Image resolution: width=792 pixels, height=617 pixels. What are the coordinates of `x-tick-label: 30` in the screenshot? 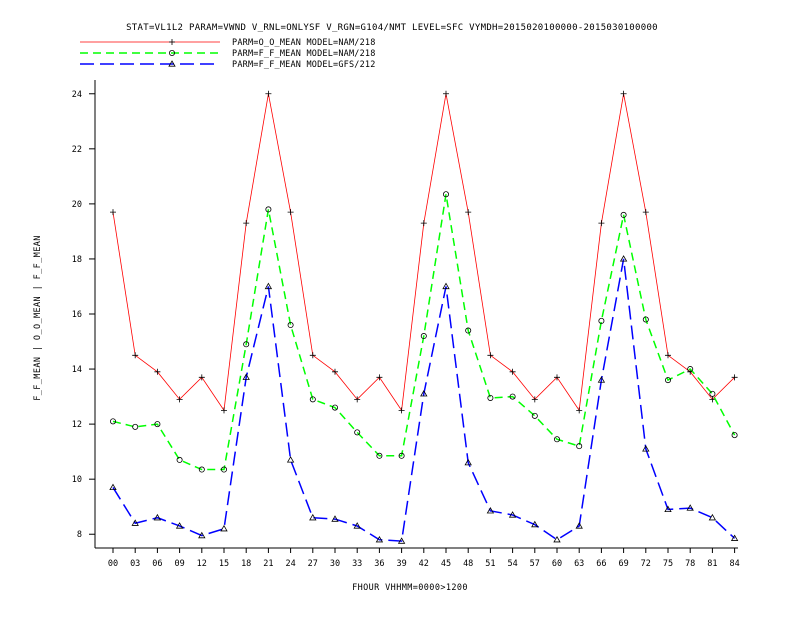 It's located at (335, 564).